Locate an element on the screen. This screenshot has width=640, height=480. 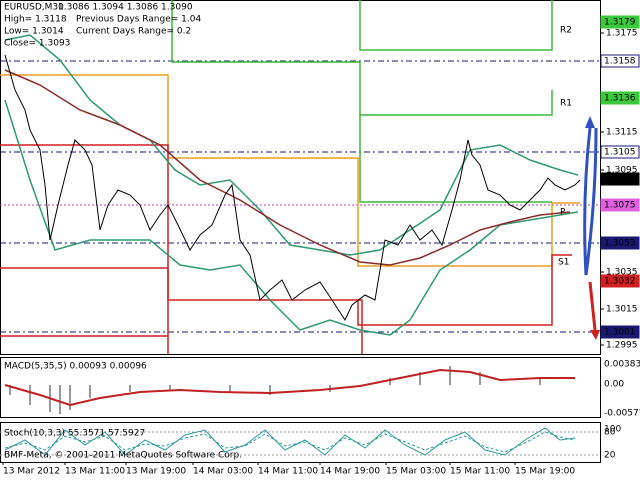
macd-tick-label: 0.00383 is located at coordinates (622, 365).